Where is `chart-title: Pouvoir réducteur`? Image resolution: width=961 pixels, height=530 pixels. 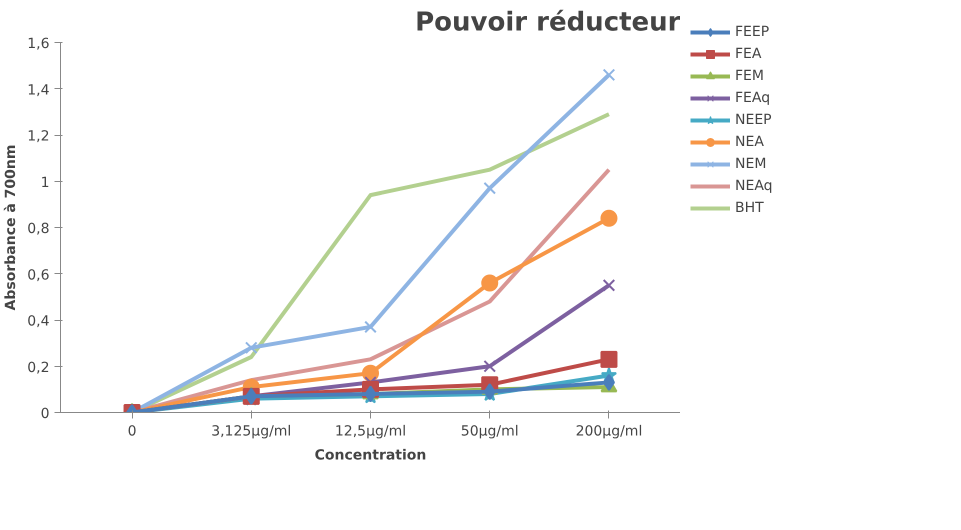 chart-title: Pouvoir réducteur is located at coordinates (548, 23).